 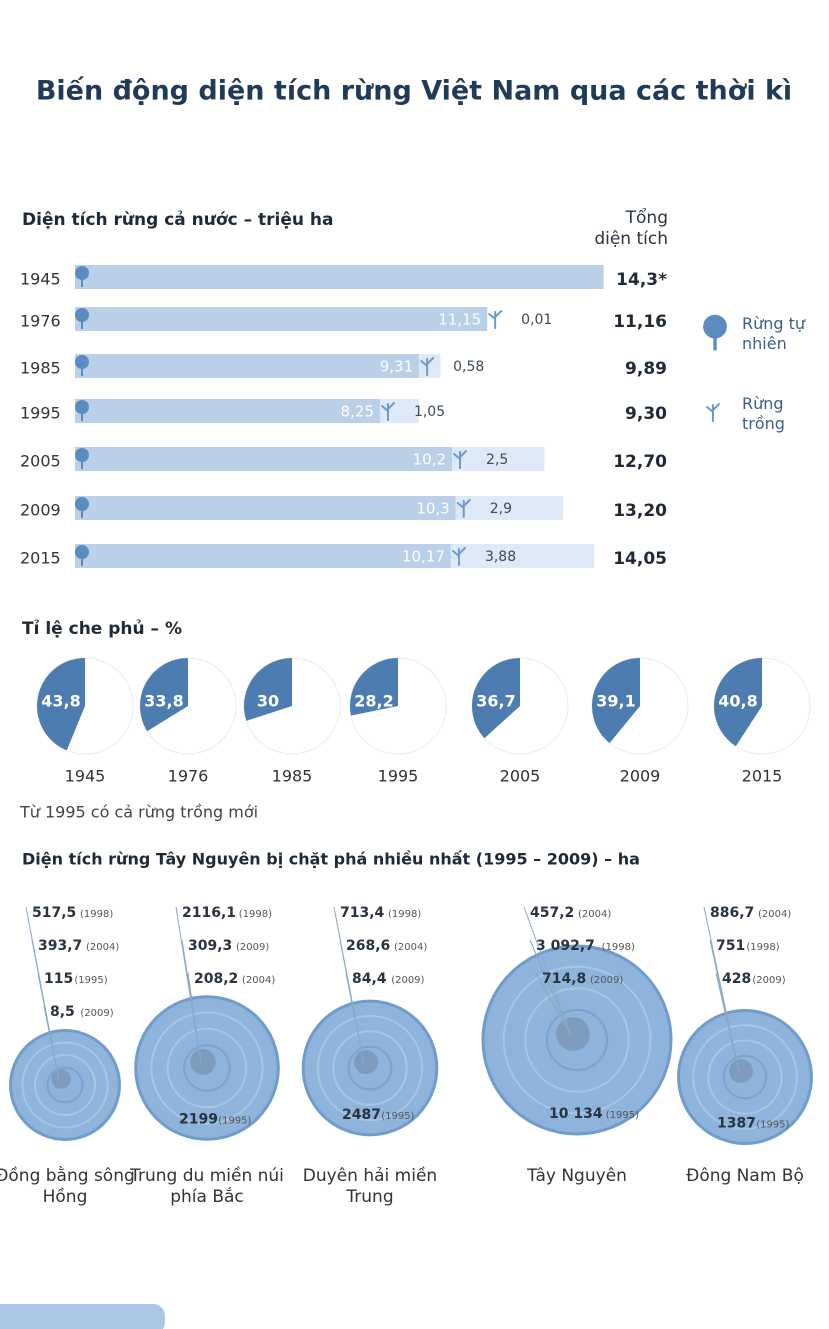 I want to click on value-label: 11,15, so click(x=459, y=320).